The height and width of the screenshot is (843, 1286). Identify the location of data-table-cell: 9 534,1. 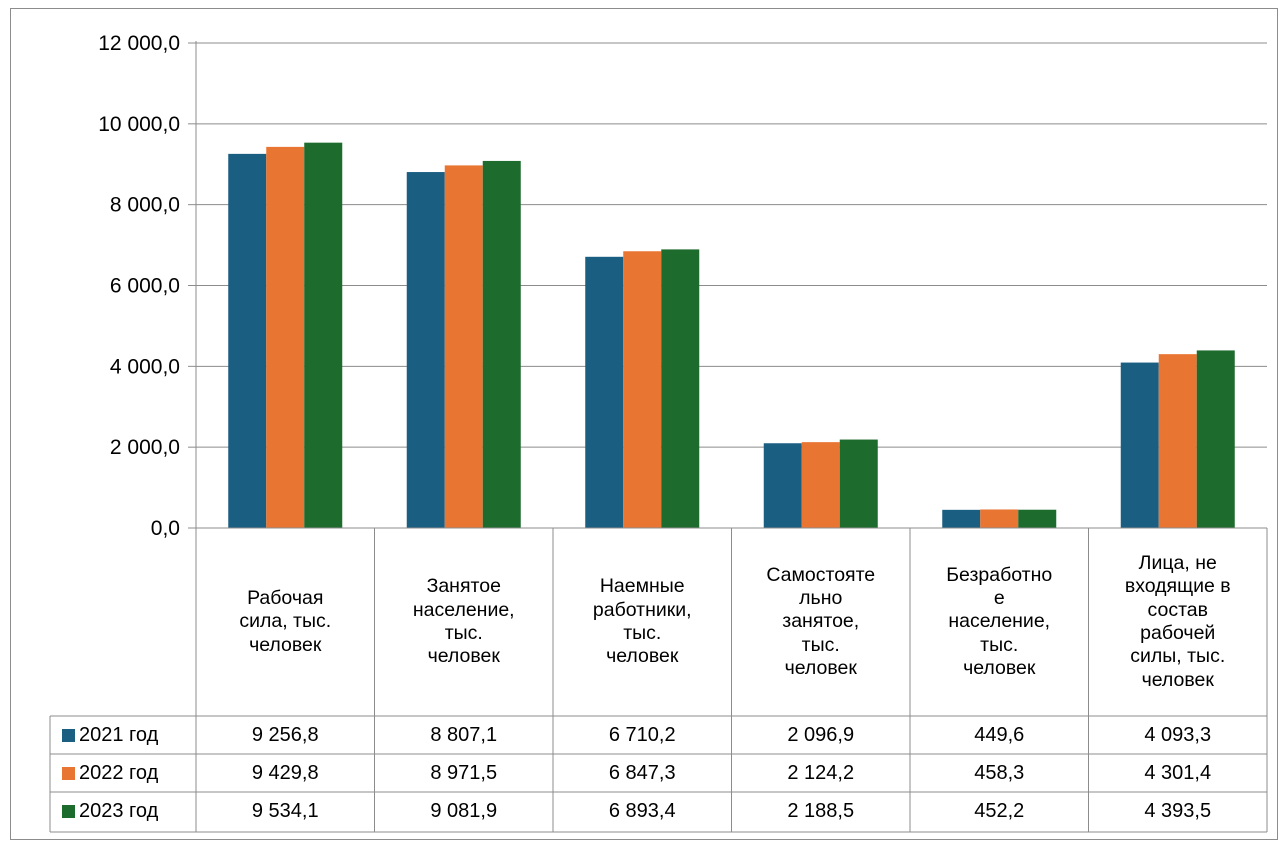
(285, 810).